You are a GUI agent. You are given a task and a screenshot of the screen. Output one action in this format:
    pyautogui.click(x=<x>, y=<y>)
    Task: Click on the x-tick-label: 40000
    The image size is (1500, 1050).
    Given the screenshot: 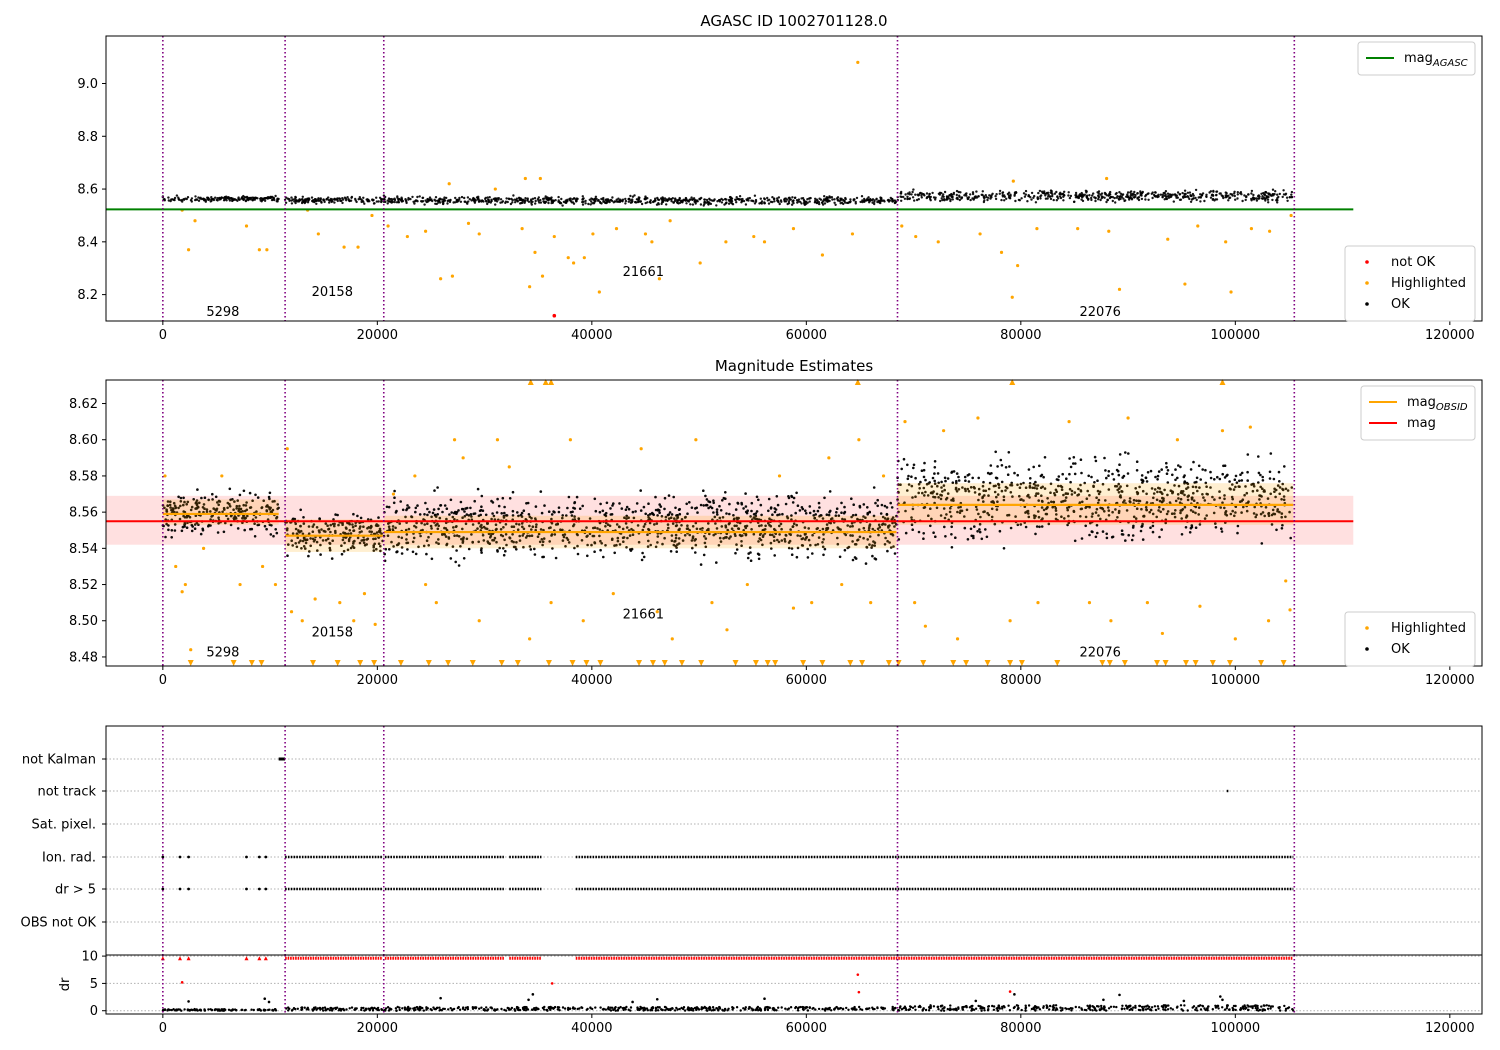 What is the action you would take?
    pyautogui.click(x=591, y=680)
    